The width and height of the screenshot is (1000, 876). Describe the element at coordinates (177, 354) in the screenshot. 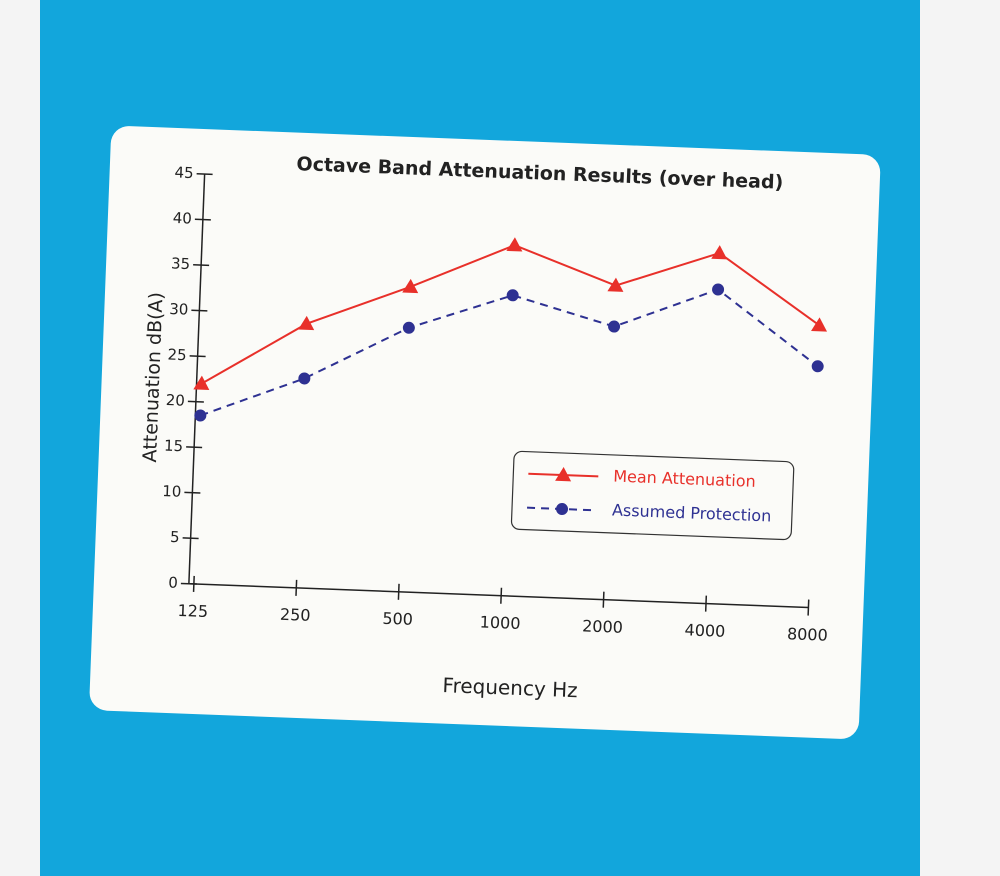

I see `y-tick-label: 25` at that location.